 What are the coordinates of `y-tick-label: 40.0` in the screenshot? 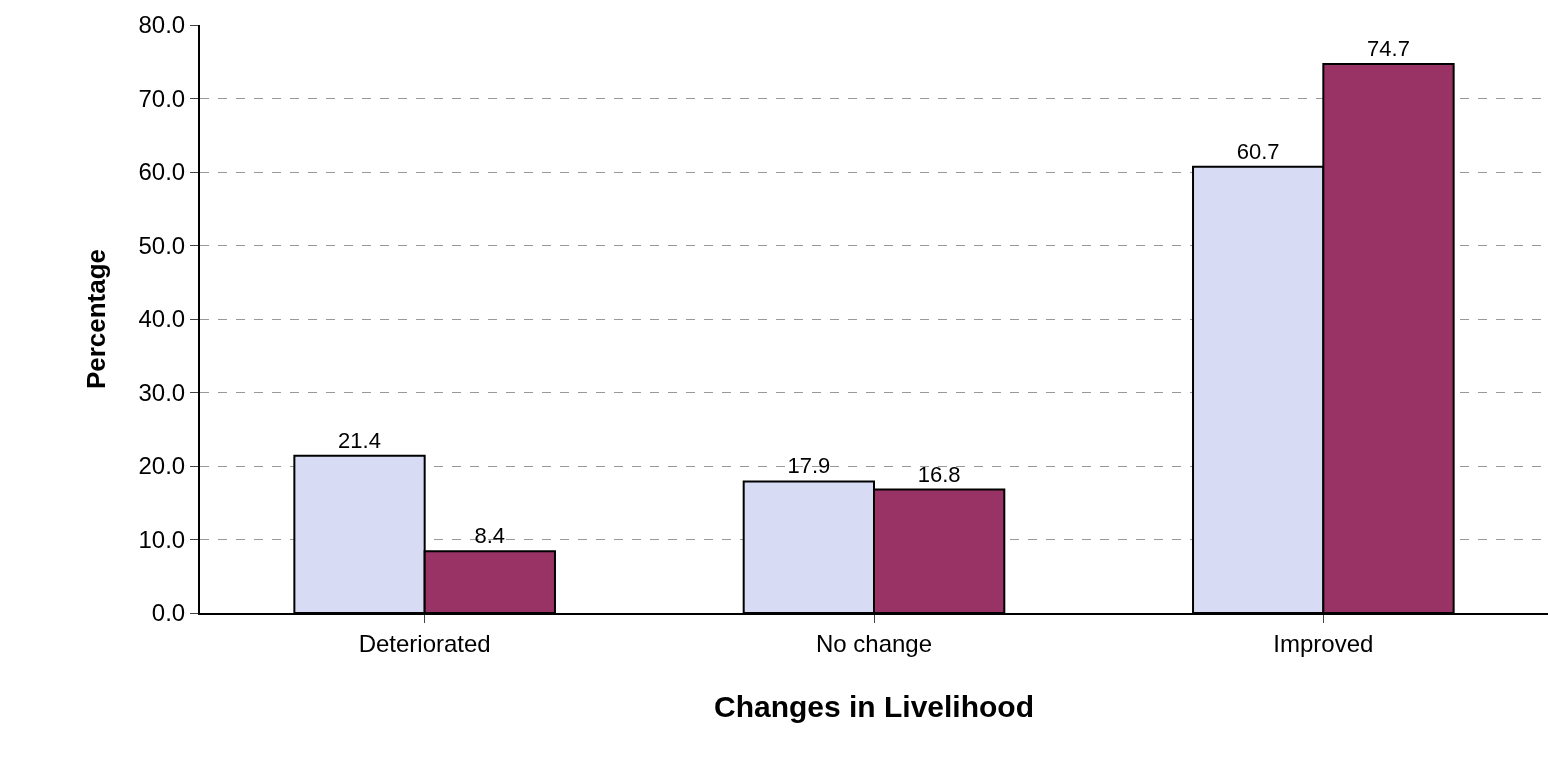 It's located at (162, 319).